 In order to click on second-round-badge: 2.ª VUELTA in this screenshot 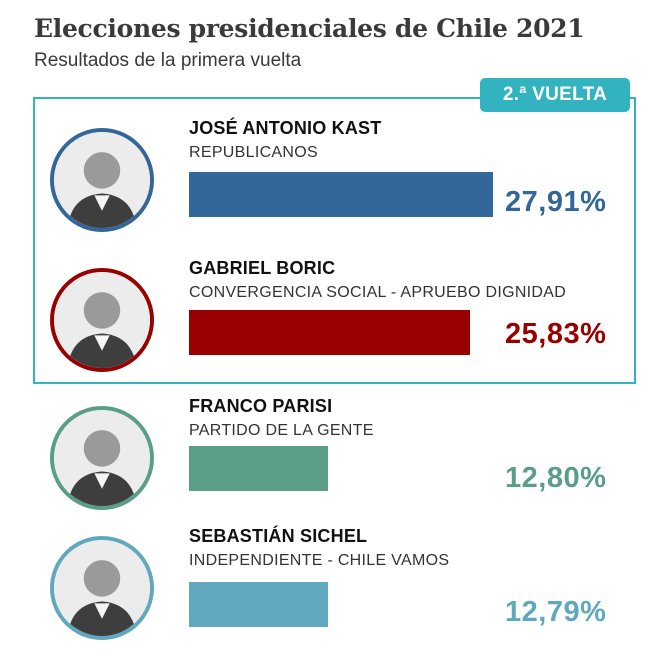, I will do `click(555, 95)`.